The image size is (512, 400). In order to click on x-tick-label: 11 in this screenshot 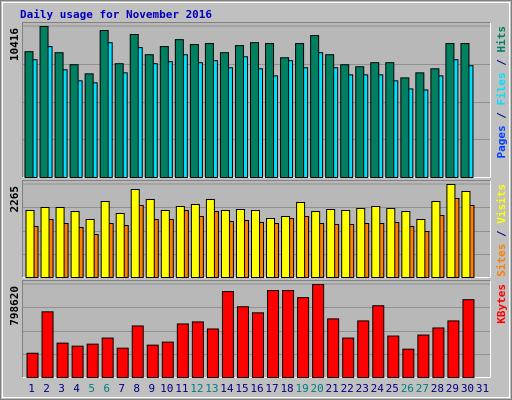, I will do `click(181, 388)`.